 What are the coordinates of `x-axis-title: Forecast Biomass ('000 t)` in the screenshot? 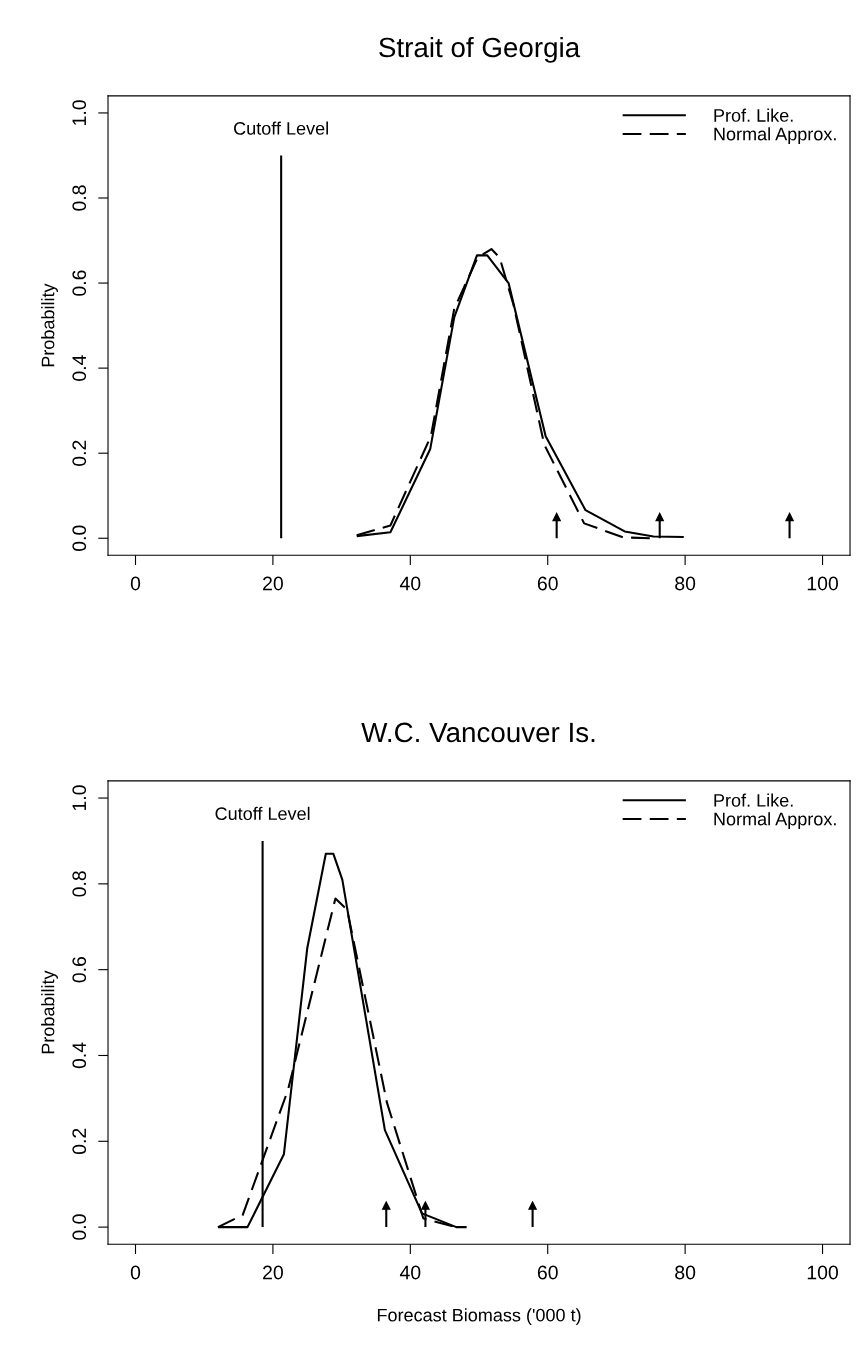 It's located at (479, 1317).